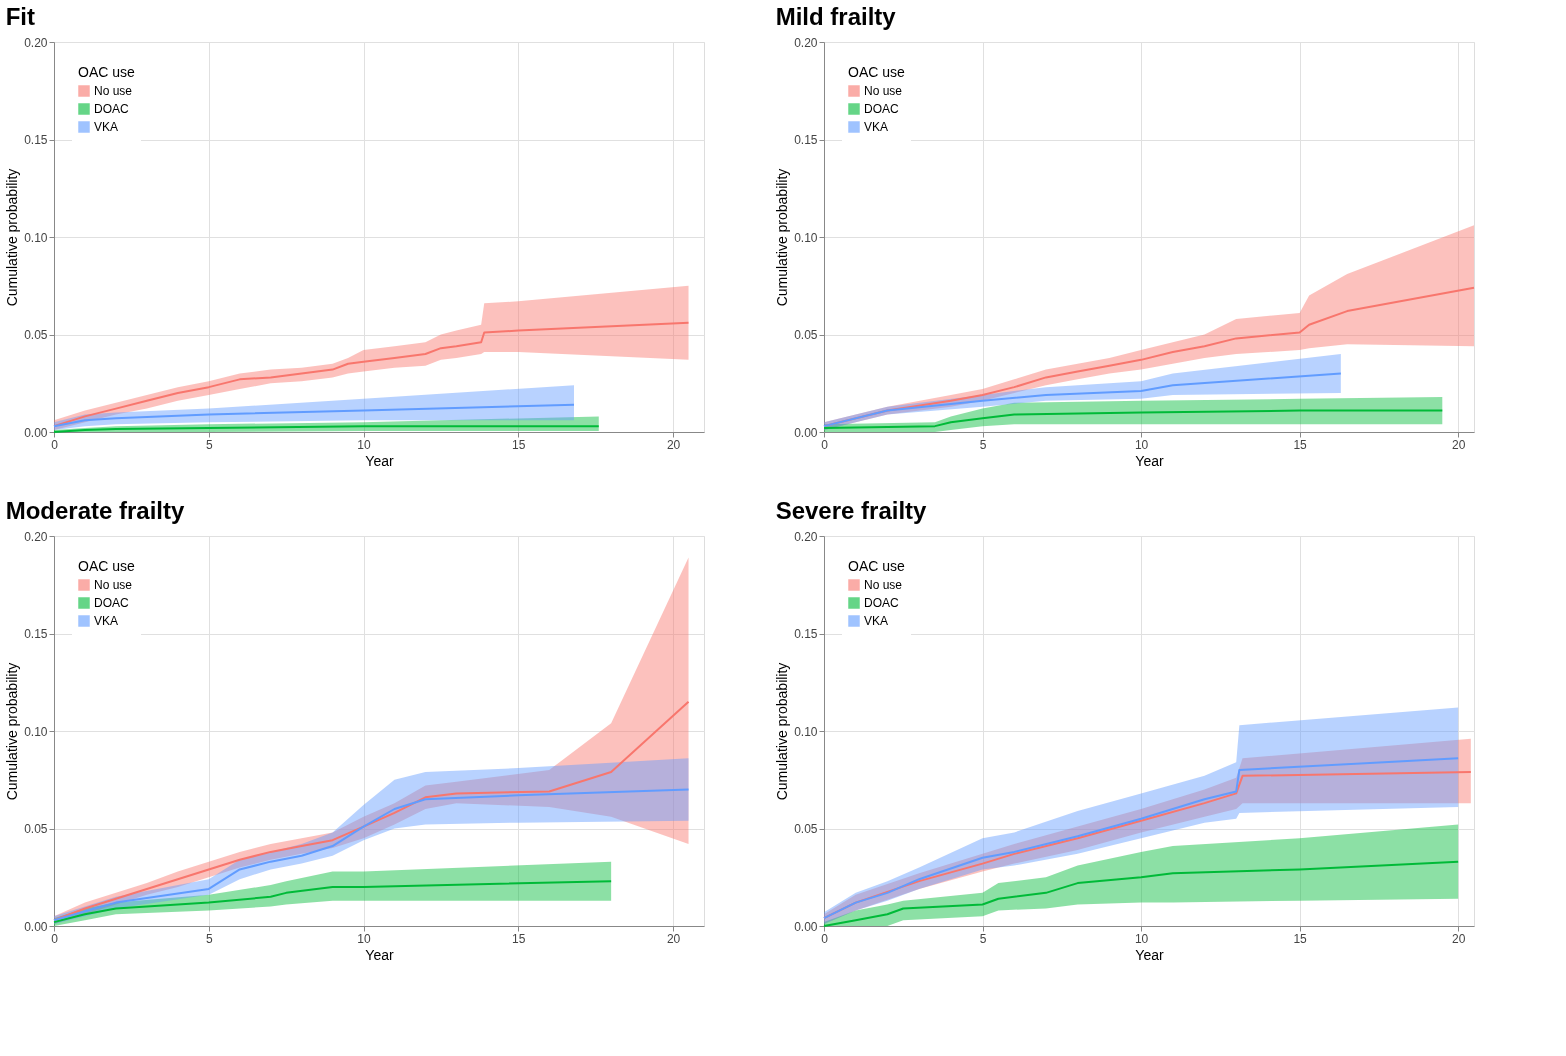 Image resolution: width=1566 pixels, height=1056 pixels. Describe the element at coordinates (836, 16) in the screenshot. I see `chart-title: Mild frailty` at that location.